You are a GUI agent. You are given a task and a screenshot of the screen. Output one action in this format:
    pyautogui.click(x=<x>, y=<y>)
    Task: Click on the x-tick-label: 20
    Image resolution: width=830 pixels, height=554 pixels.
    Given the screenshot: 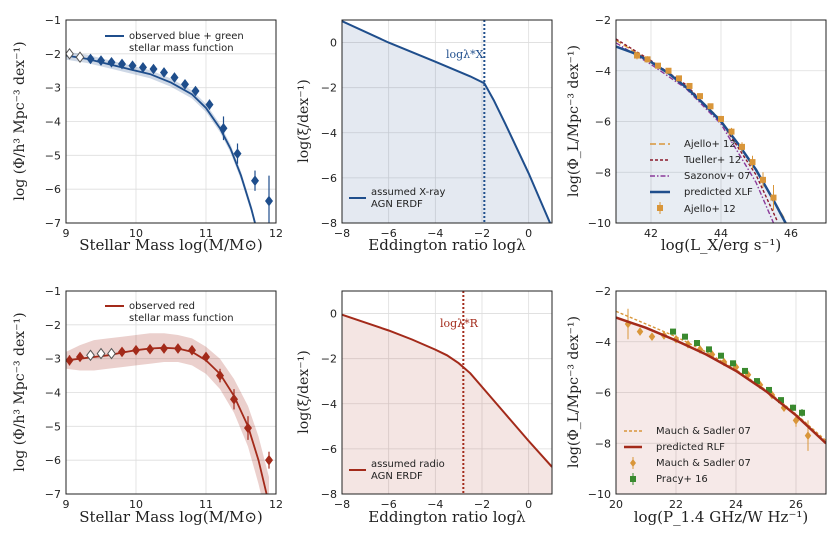 What is the action you would take?
    pyautogui.click(x=616, y=504)
    